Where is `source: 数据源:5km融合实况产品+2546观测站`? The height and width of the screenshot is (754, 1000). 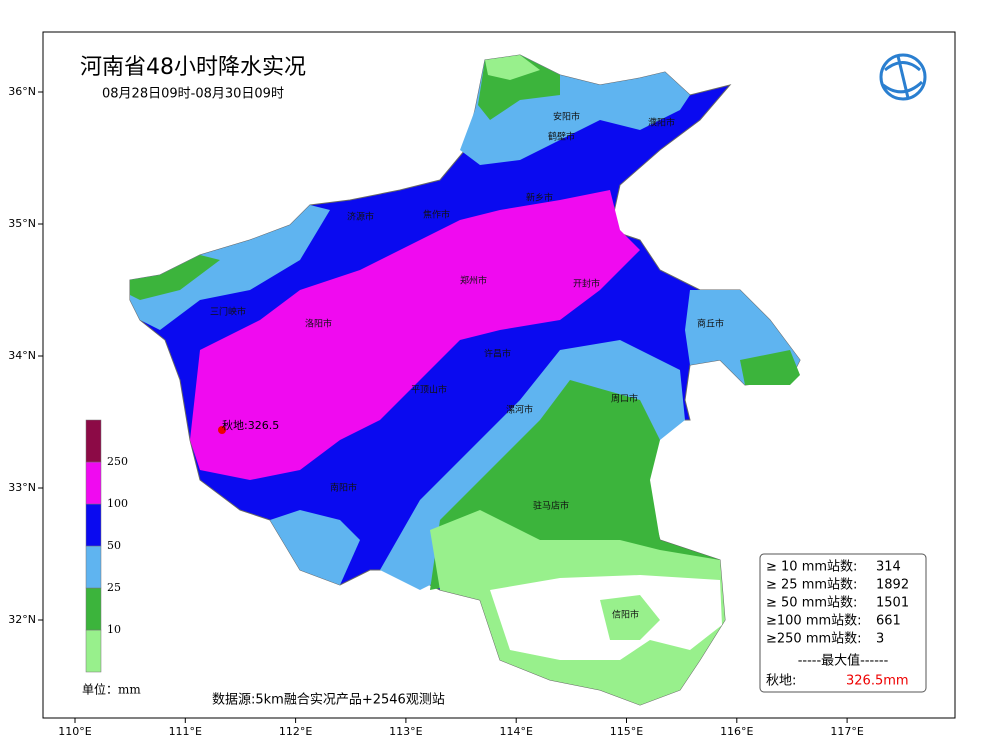
source: 数据源:5km融合实况产品+2546观测站 is located at coordinates (328, 700).